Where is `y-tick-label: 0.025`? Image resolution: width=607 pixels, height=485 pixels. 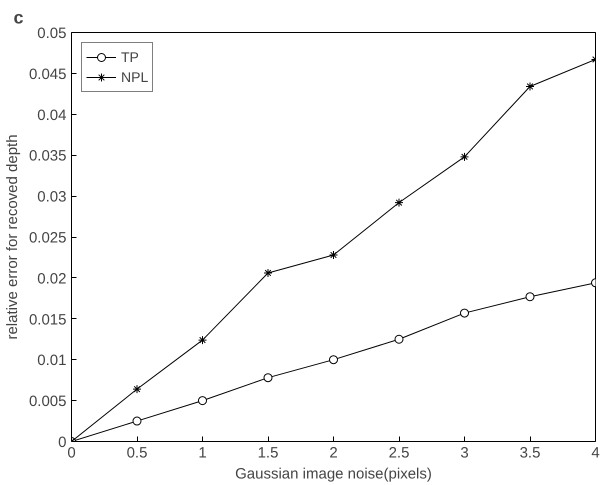
y-tick-label: 0.025 is located at coordinates (47, 238).